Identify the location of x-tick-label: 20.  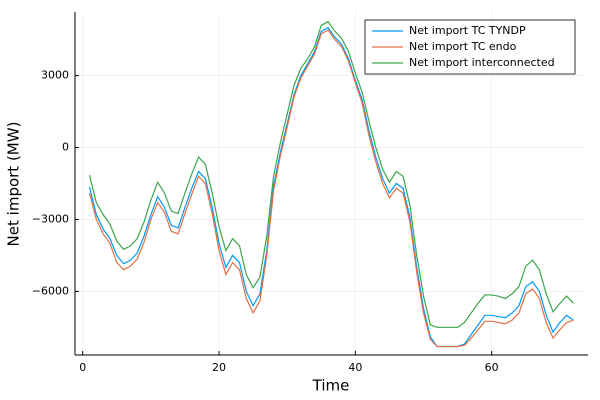
(219, 367).